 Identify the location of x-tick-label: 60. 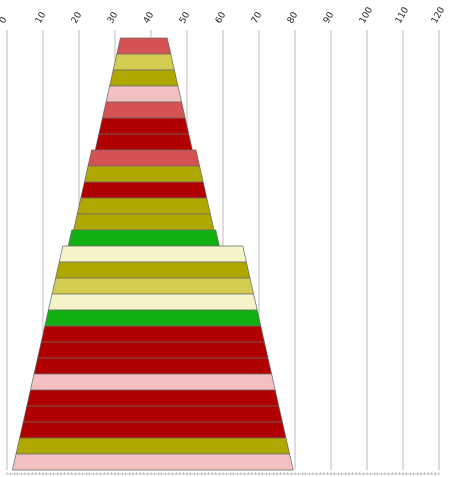
(221, 17).